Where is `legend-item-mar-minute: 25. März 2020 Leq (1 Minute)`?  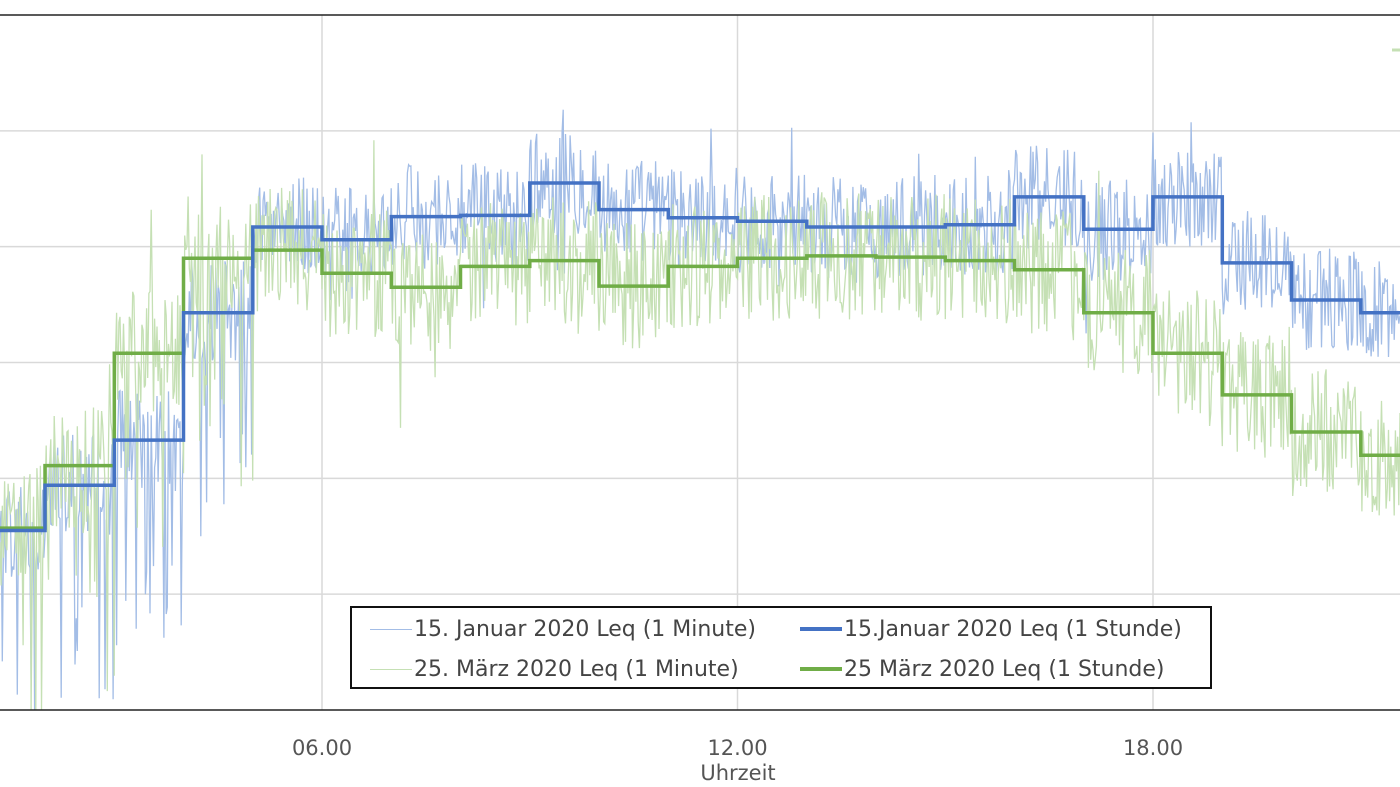
legend-item-mar-minute: 25. März 2020 Leq (1 Minute) is located at coordinates (554, 669).